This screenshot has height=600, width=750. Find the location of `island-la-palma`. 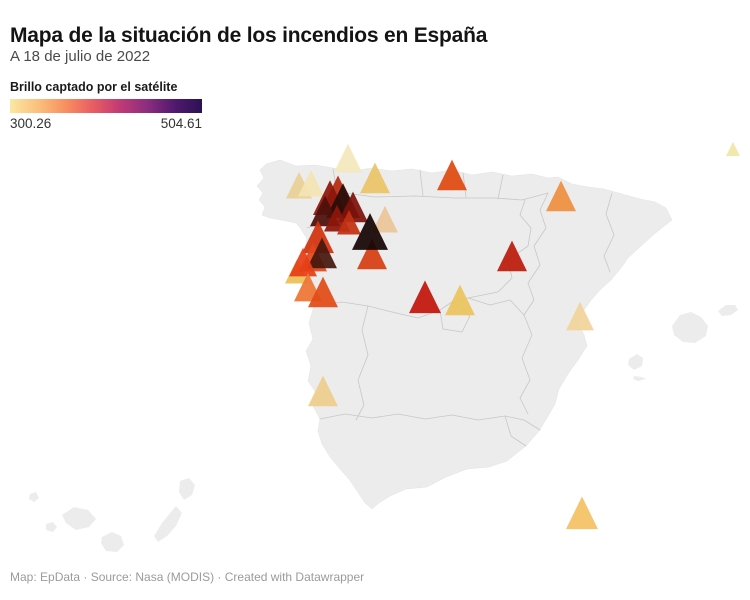

island-la-palma is located at coordinates (34, 497).